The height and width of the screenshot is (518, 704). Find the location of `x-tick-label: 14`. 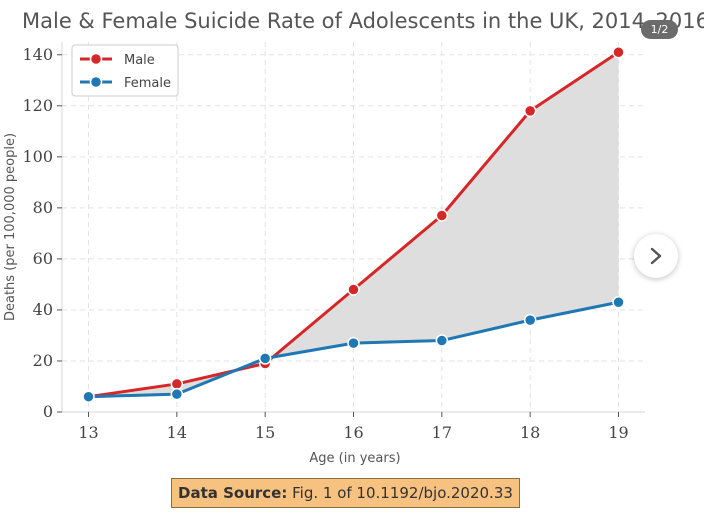

x-tick-label: 14 is located at coordinates (177, 432).